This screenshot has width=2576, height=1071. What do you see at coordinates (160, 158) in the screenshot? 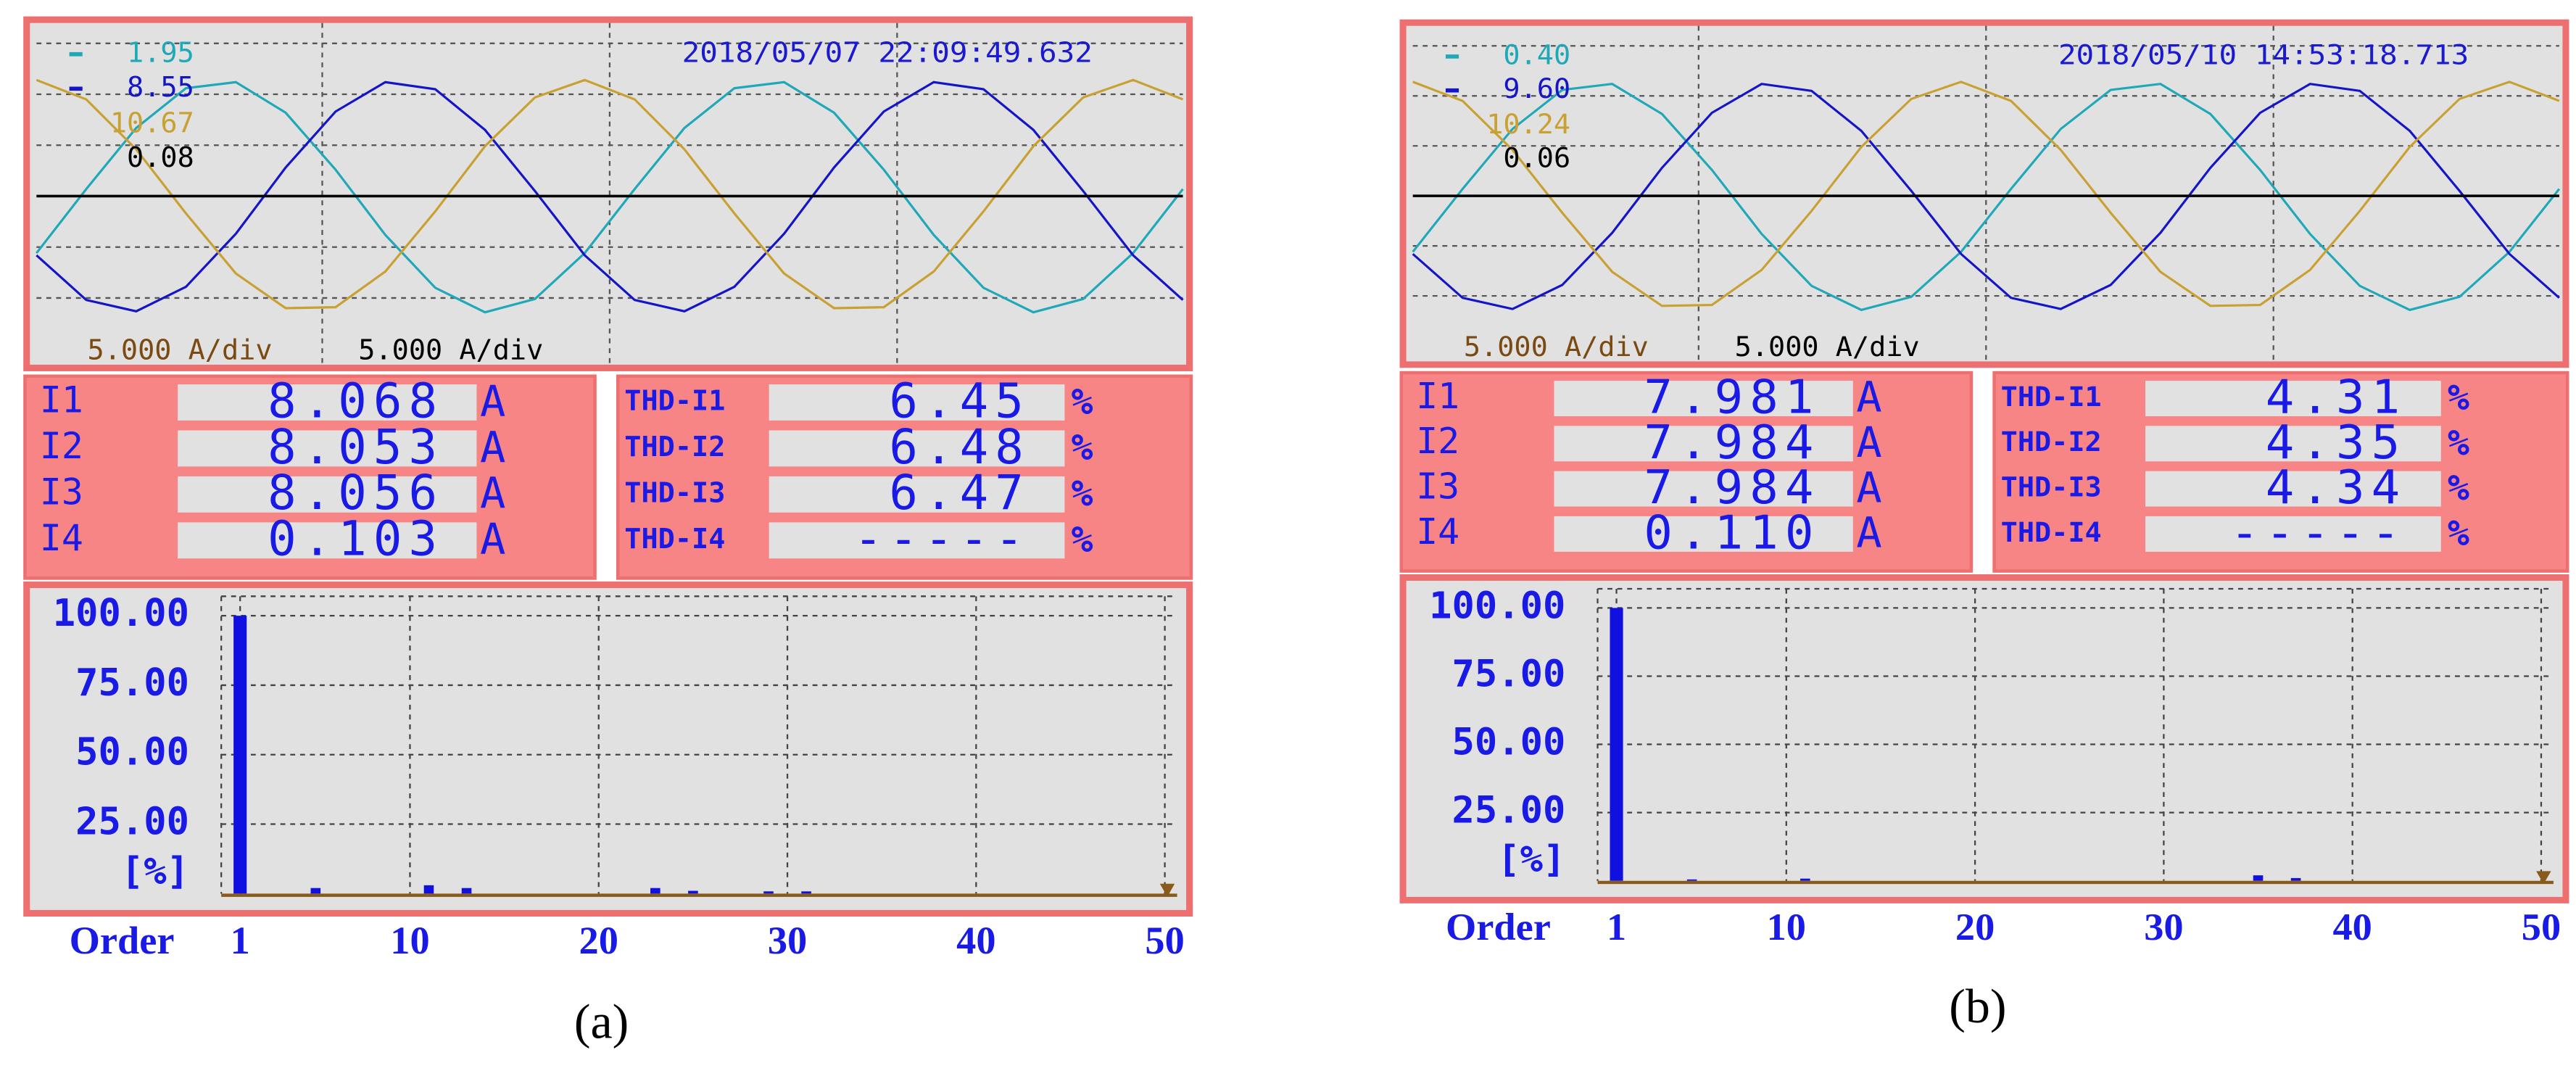
I see `legend-value: 0.08` at bounding box center [160, 158].